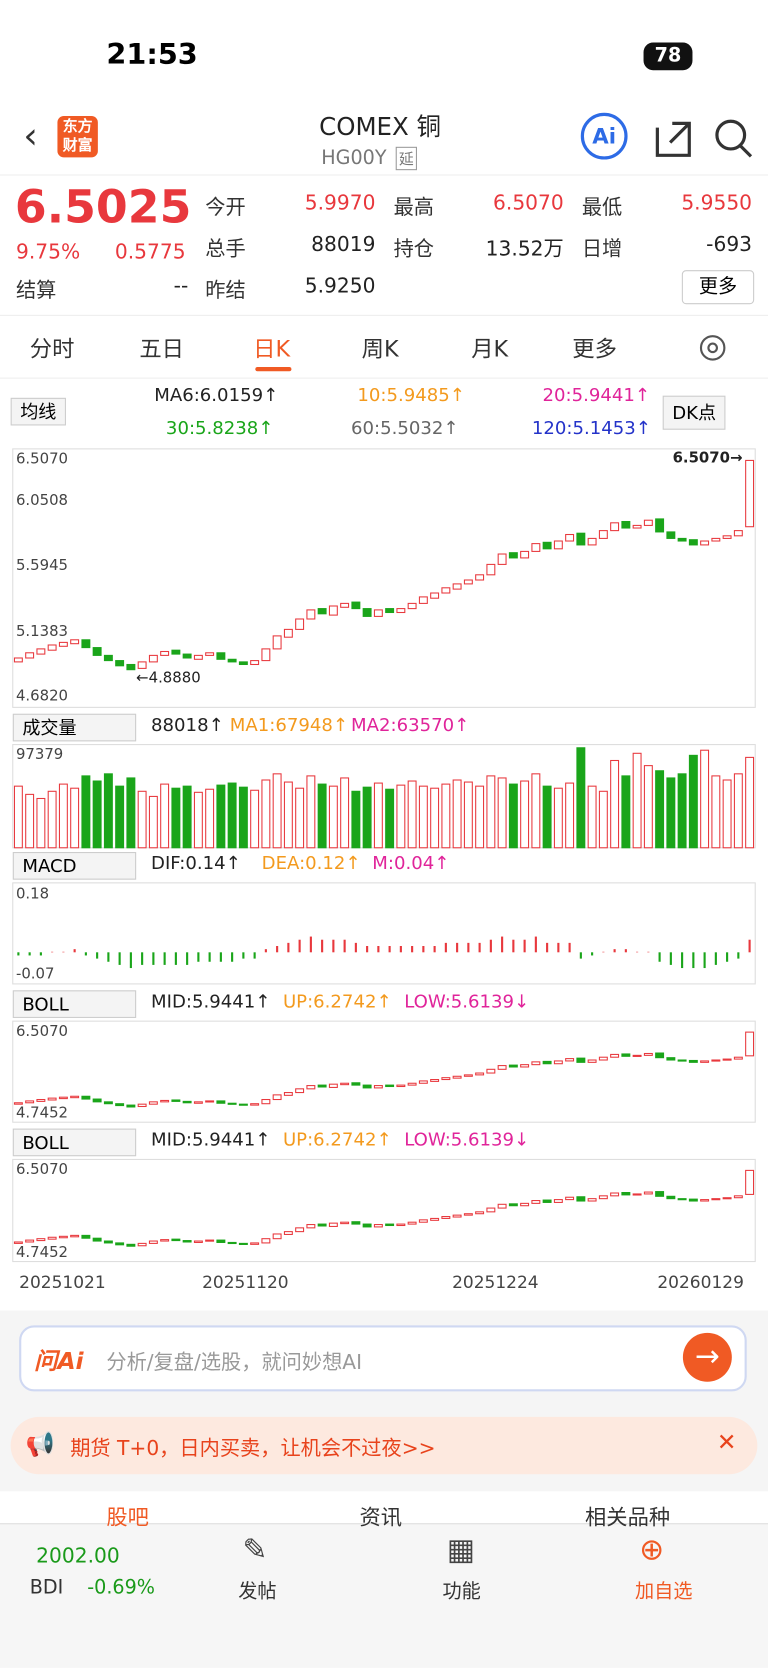 The width and height of the screenshot is (768, 1669). I want to click on nav-icon: ▦, so click(460, 1549).